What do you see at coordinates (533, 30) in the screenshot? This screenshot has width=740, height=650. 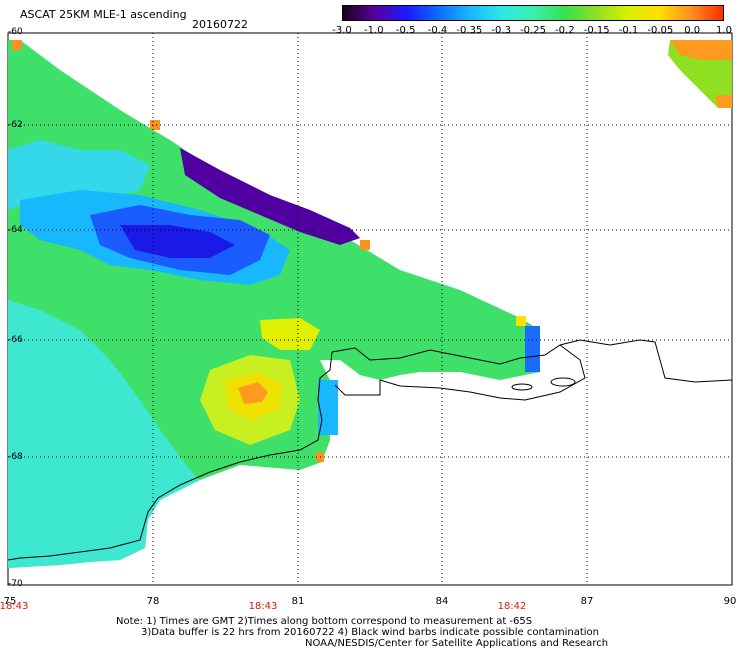 I see `colorbar-label: -0.25` at bounding box center [533, 30].